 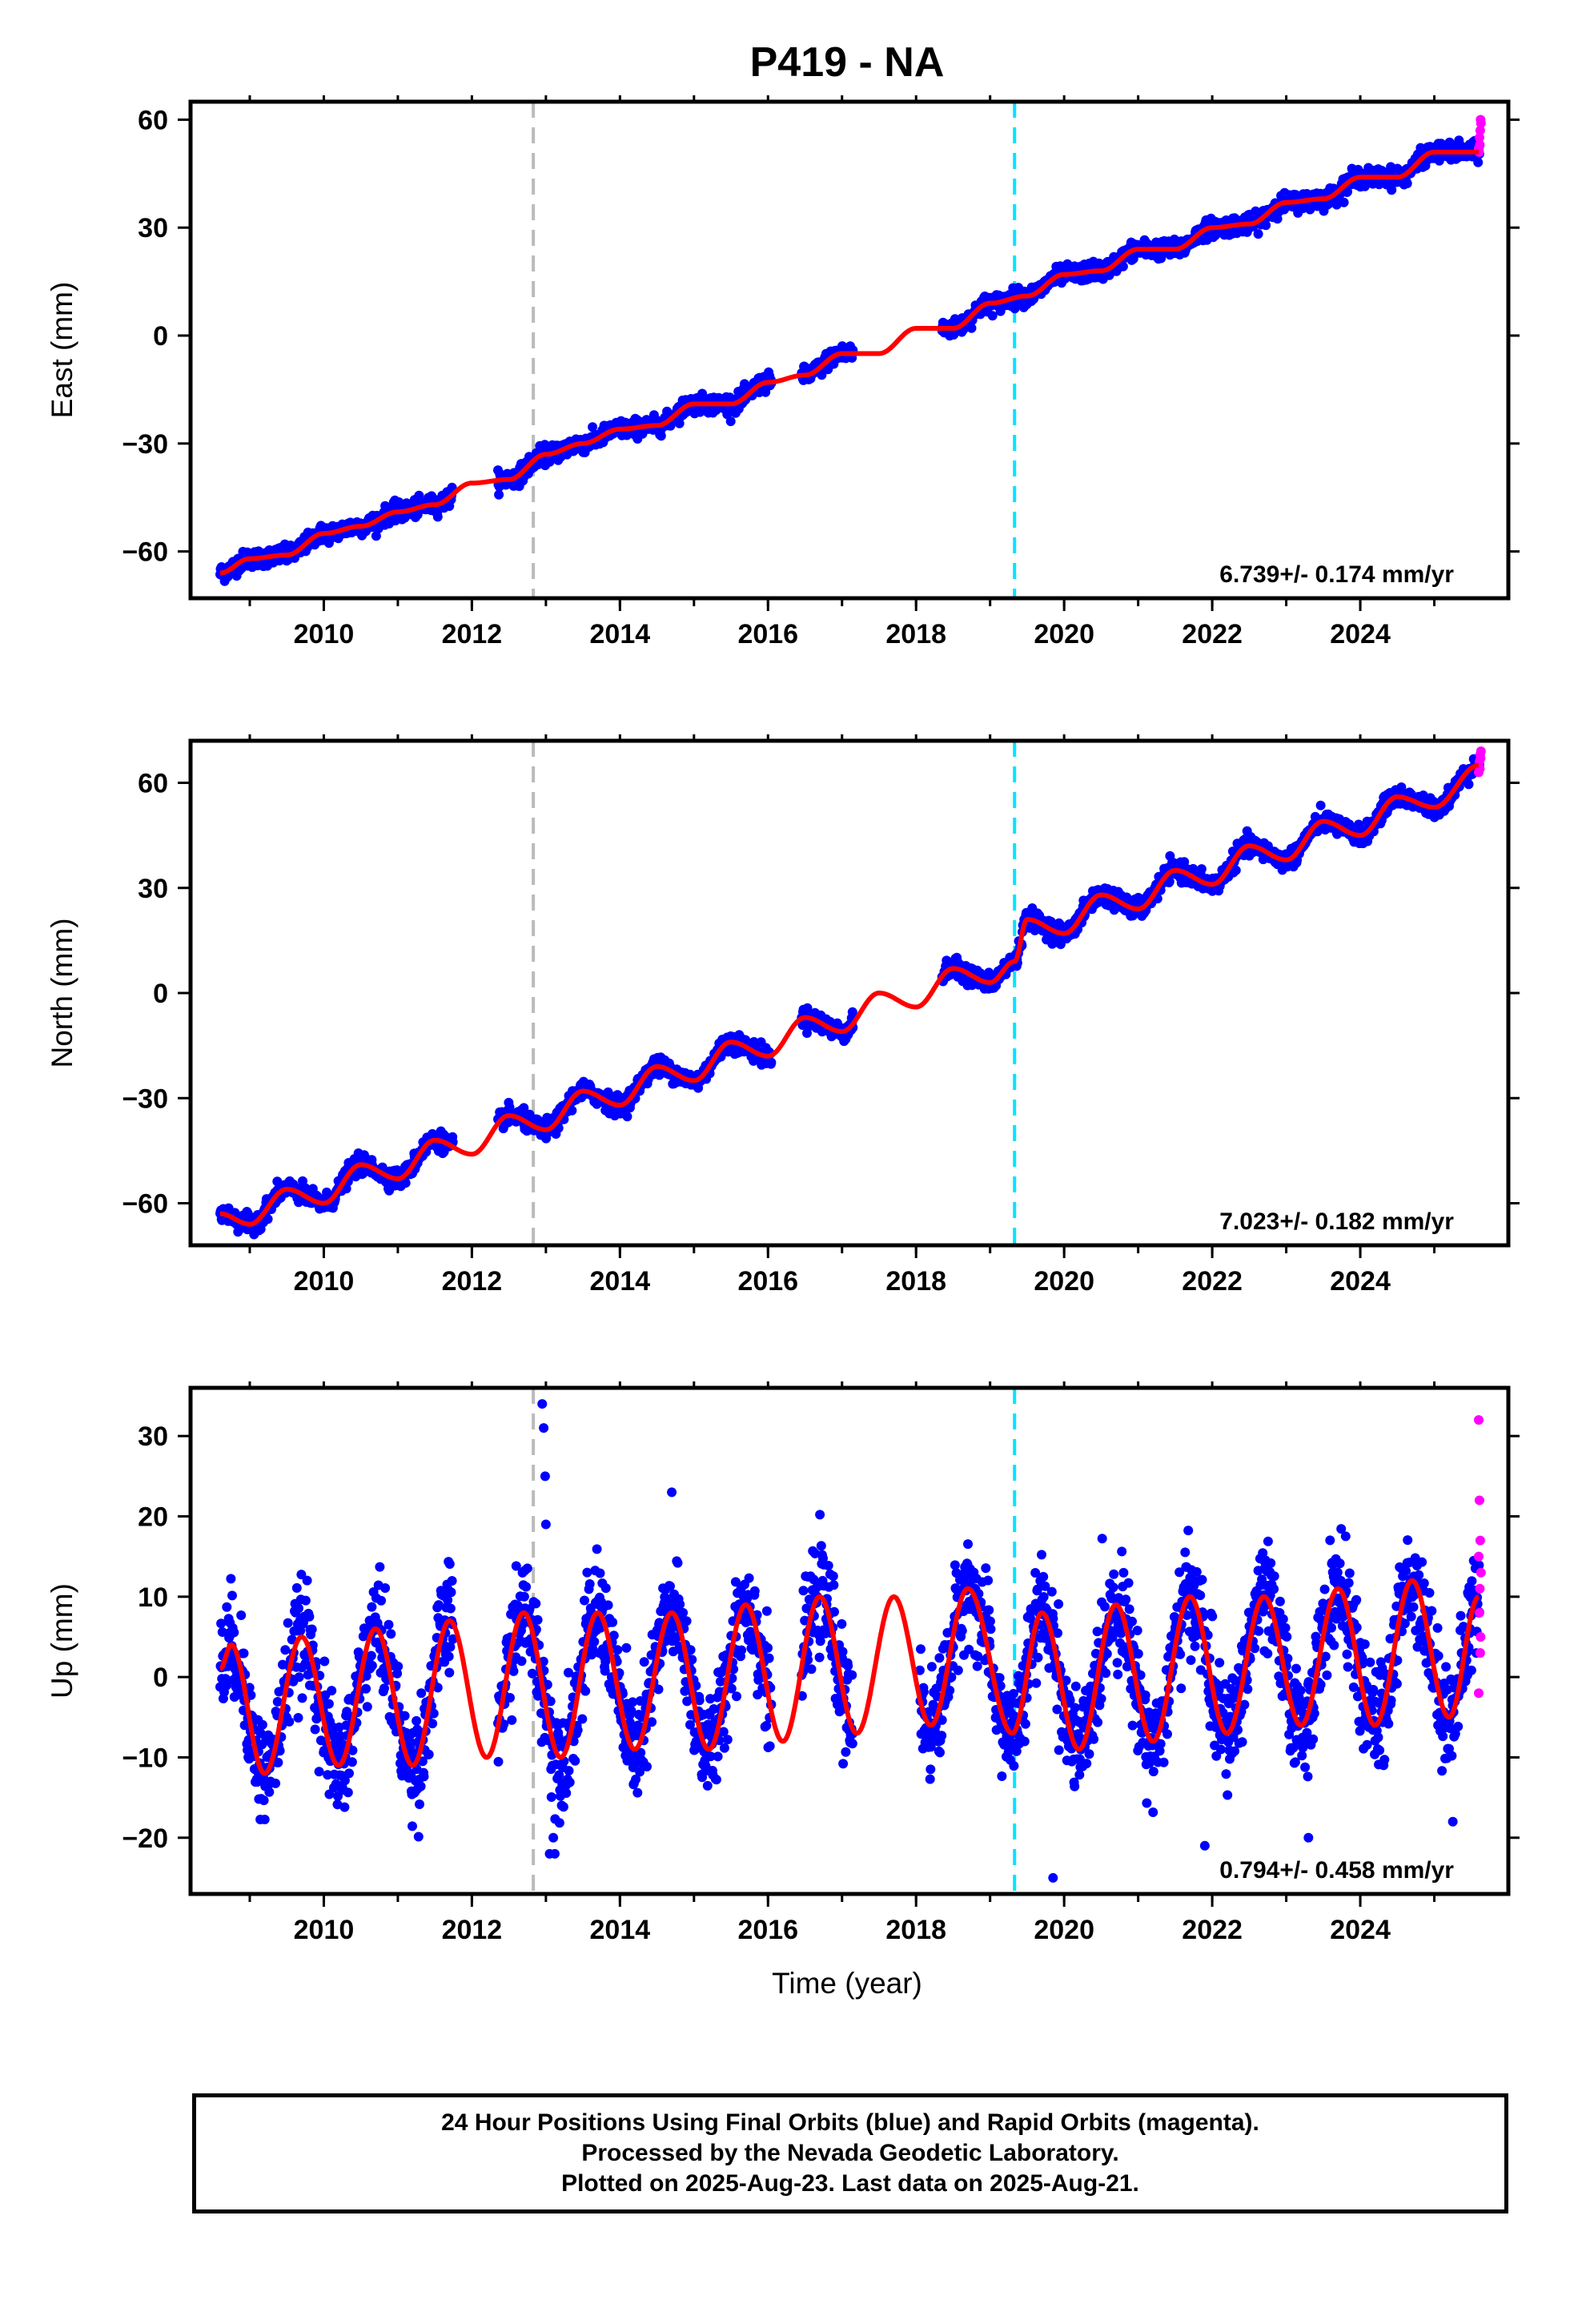 What do you see at coordinates (145, 552) in the screenshot?
I see `y-tick-label: −60` at bounding box center [145, 552].